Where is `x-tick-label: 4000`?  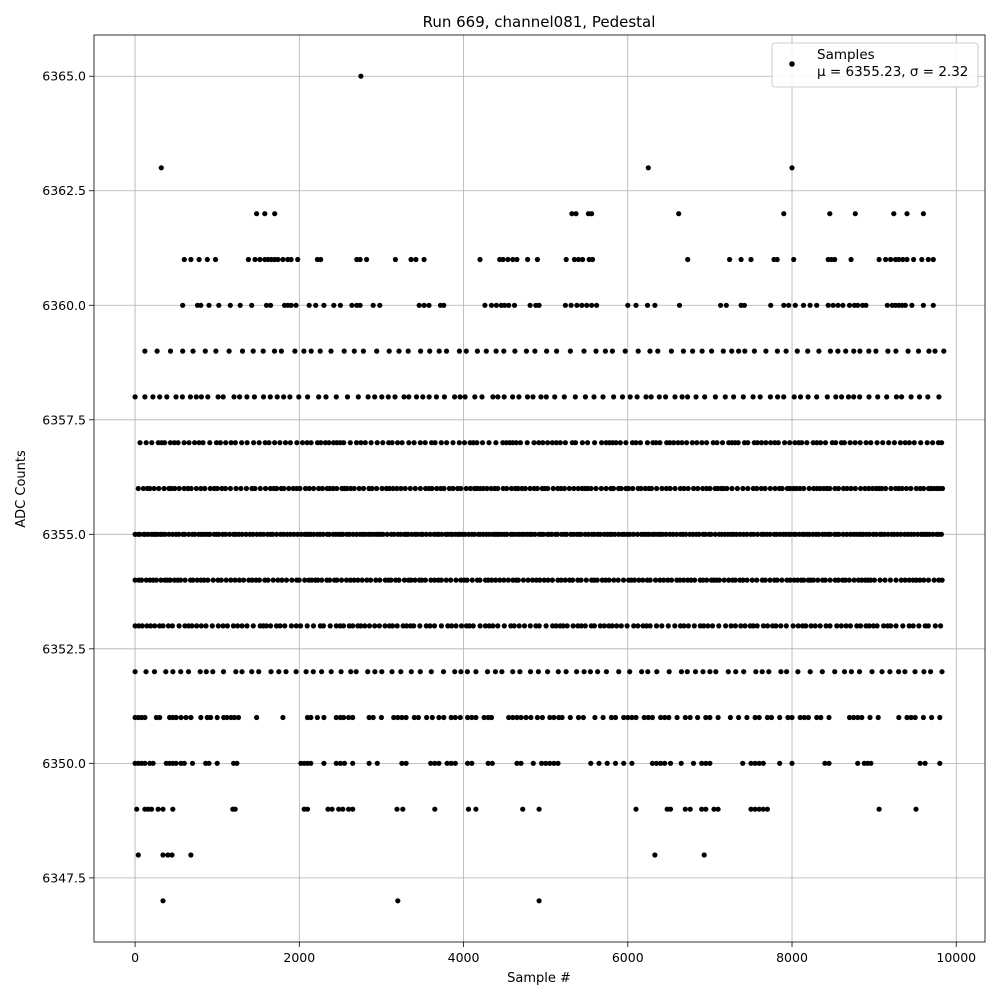
x-tick-label: 4000 is located at coordinates (464, 957).